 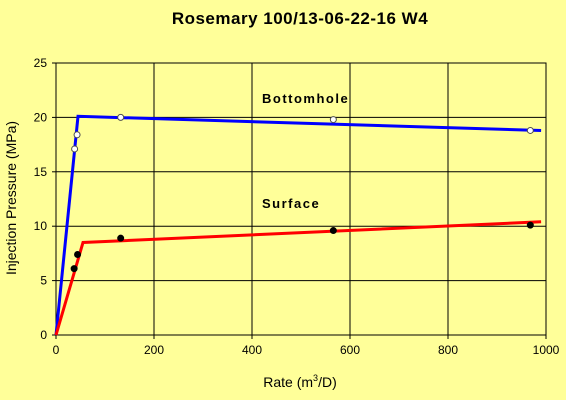 What do you see at coordinates (43, 281) in the screenshot?
I see `y-tick-label: 5` at bounding box center [43, 281].